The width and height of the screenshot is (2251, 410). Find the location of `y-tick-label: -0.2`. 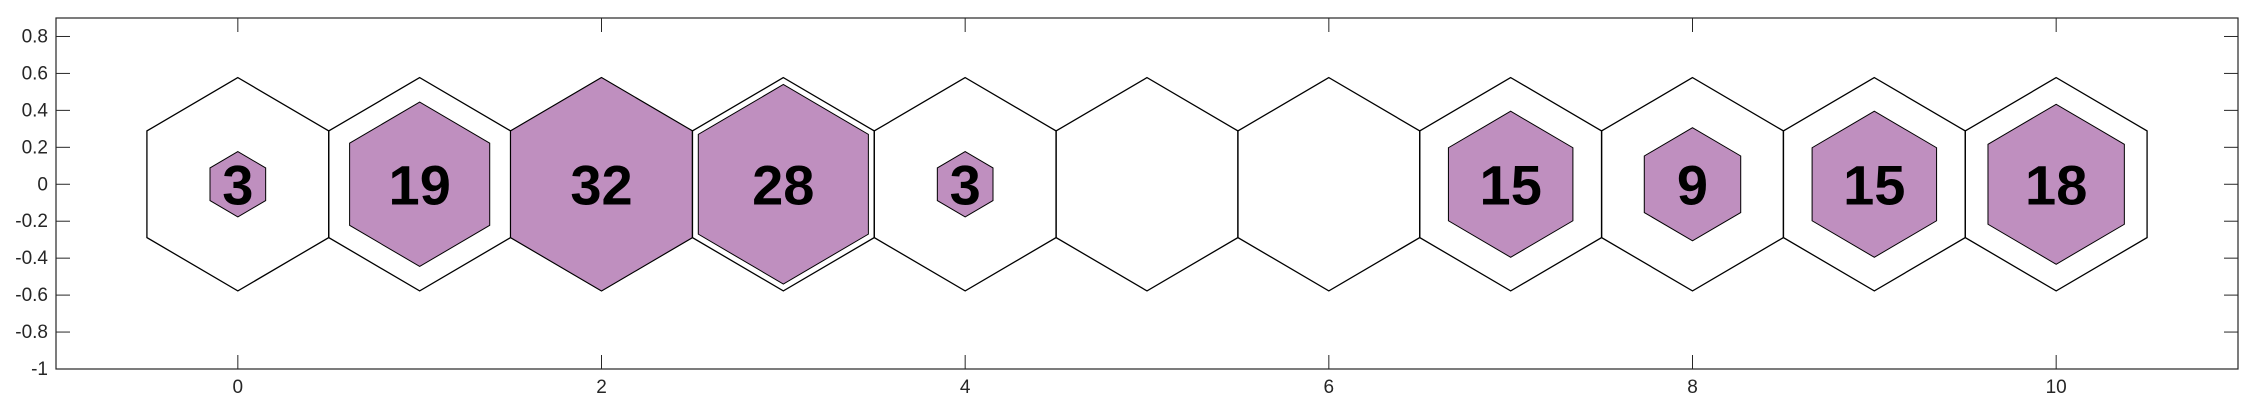

y-tick-label: -0.2 is located at coordinates (31, 221).